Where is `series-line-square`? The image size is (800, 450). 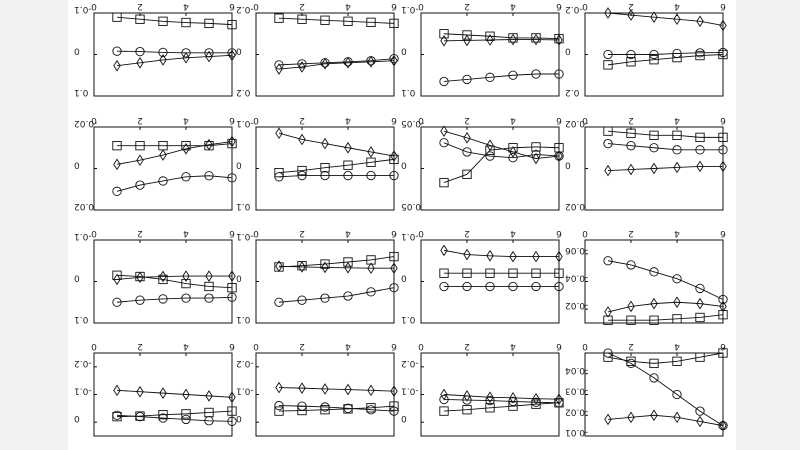 series-line-square is located at coordinates (665, 134).